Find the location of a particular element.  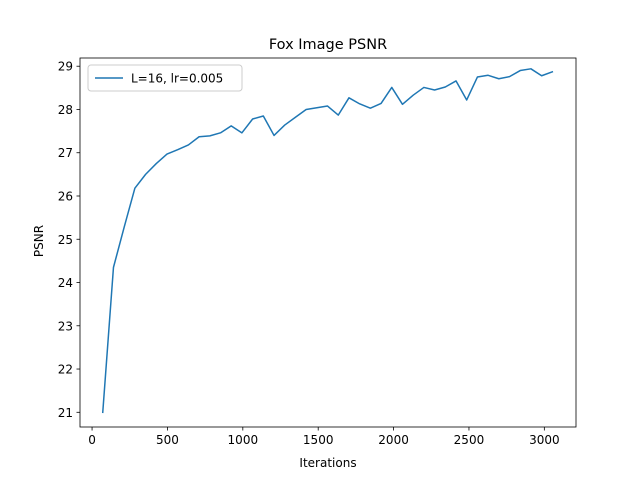

y-tick-label: 26 is located at coordinates (65, 196).